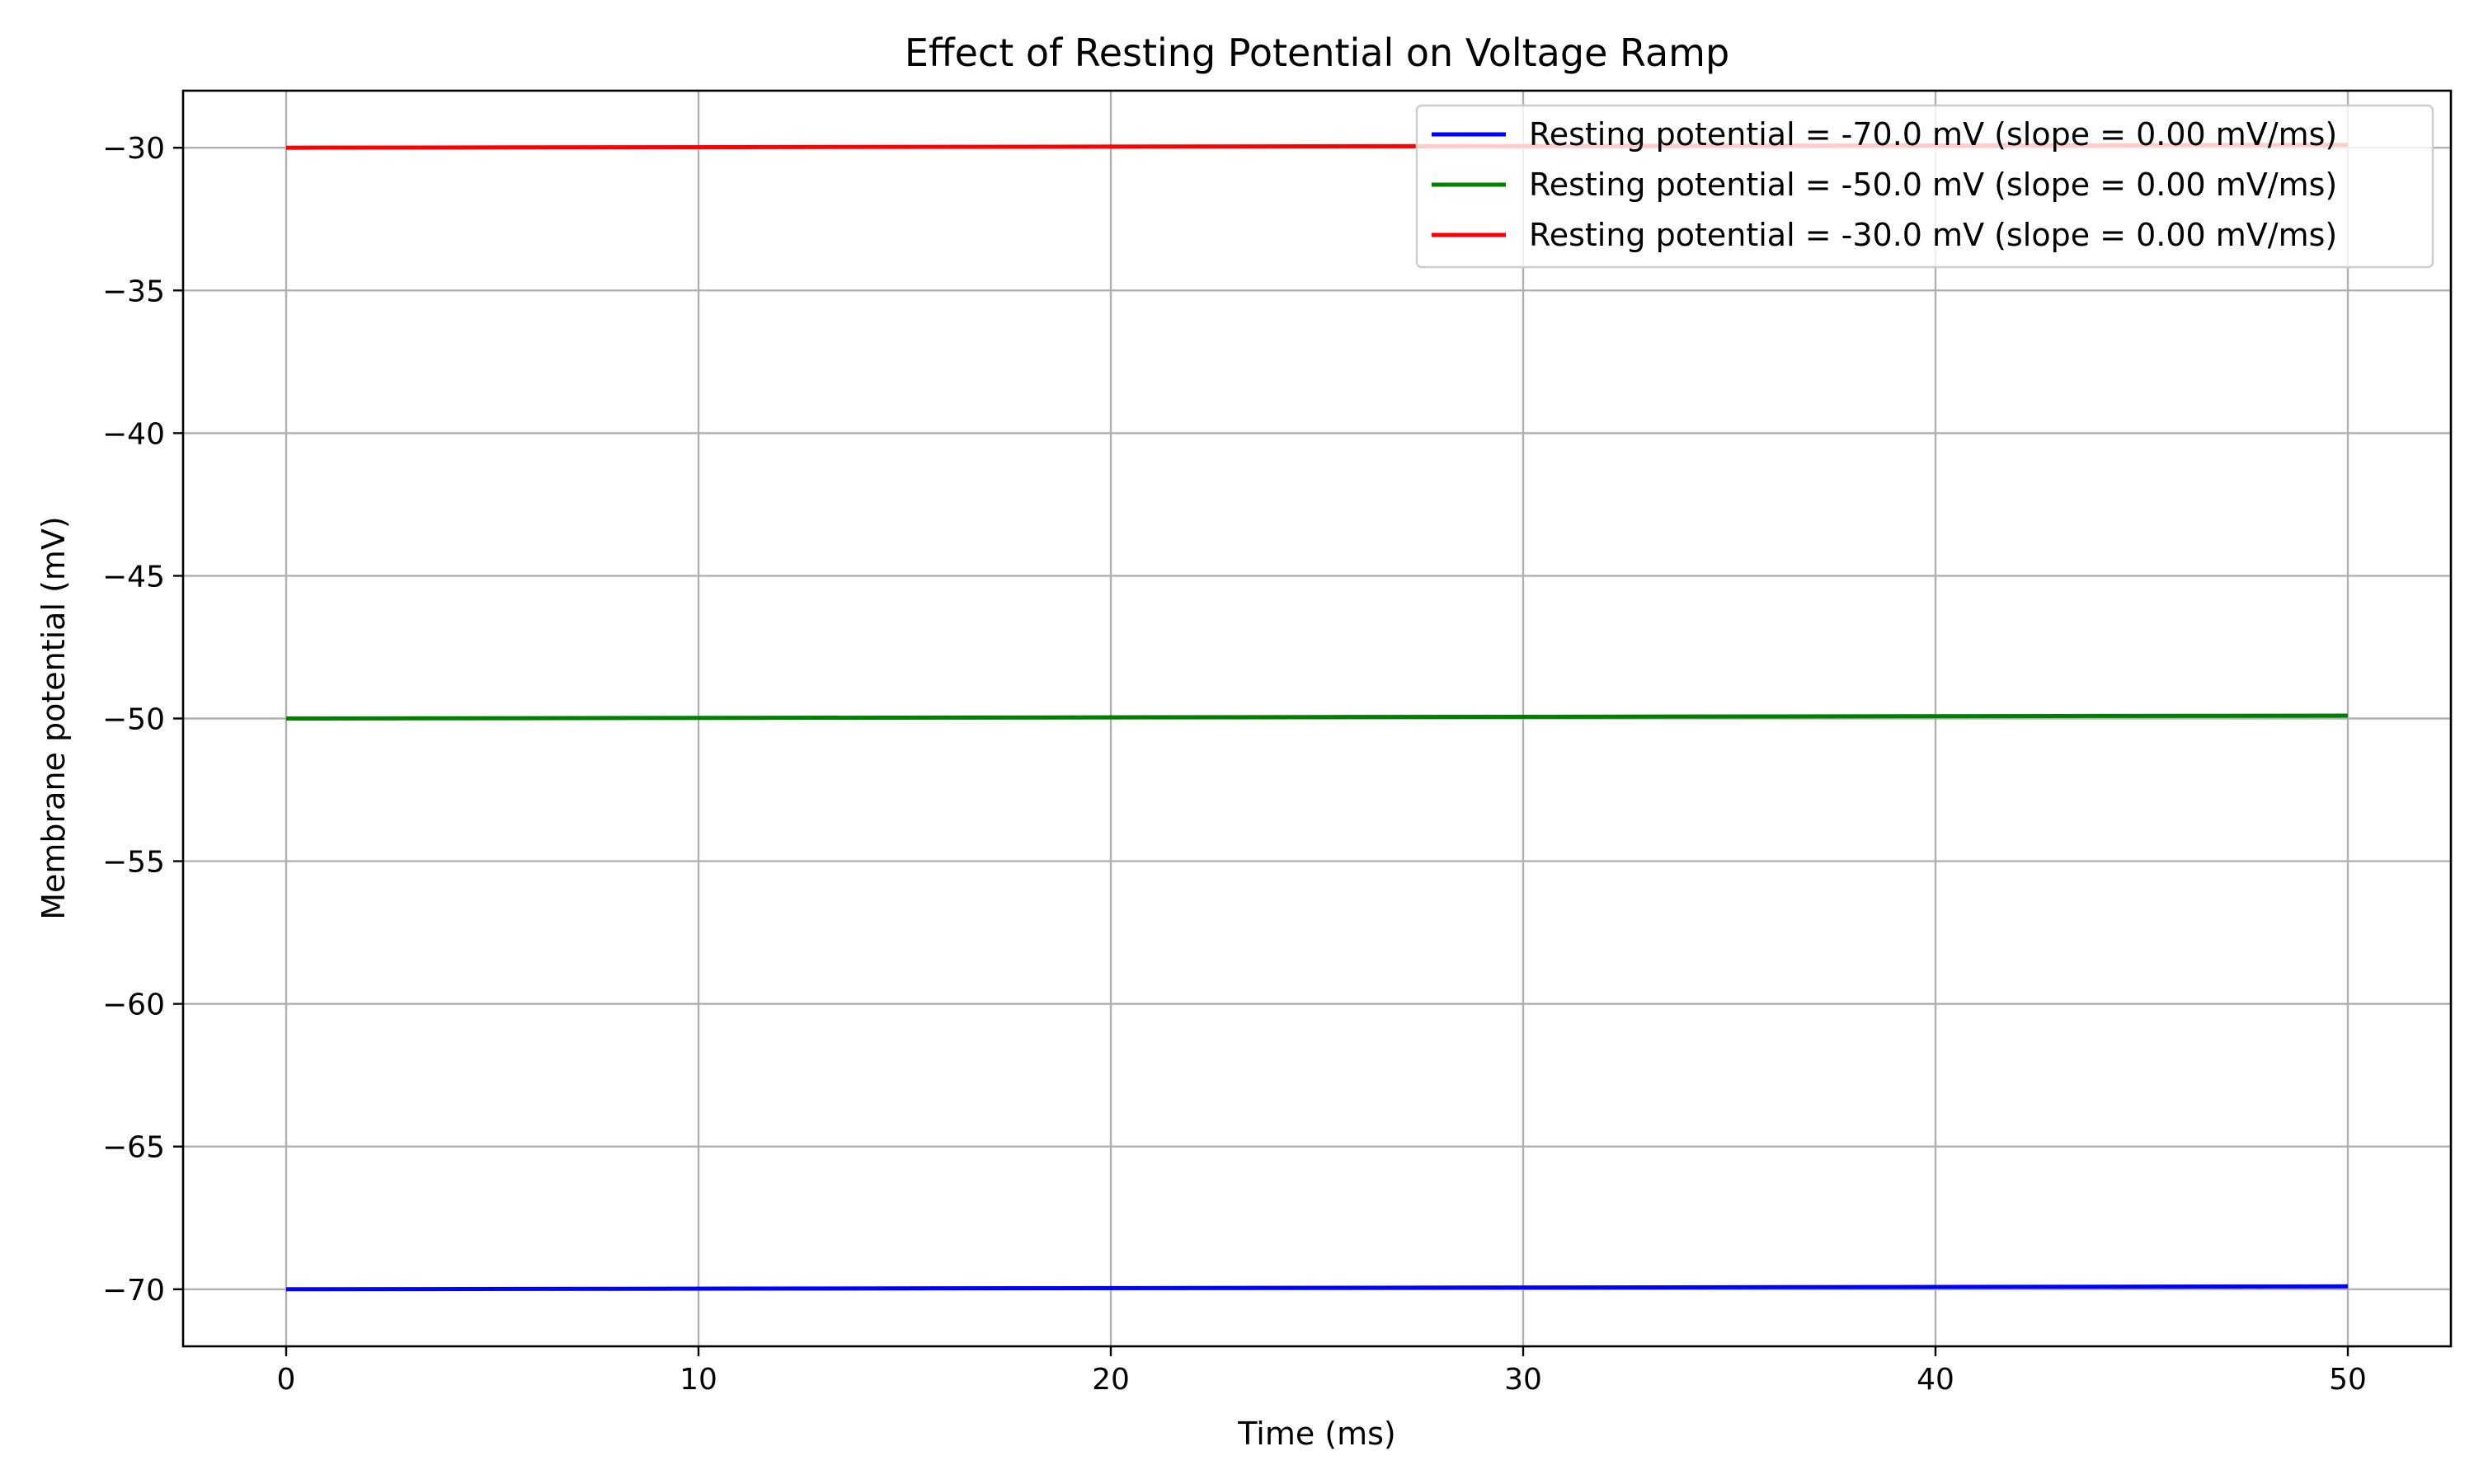 The height and width of the screenshot is (1484, 2474). I want to click on x-tick-label: 40, so click(1935, 1380).